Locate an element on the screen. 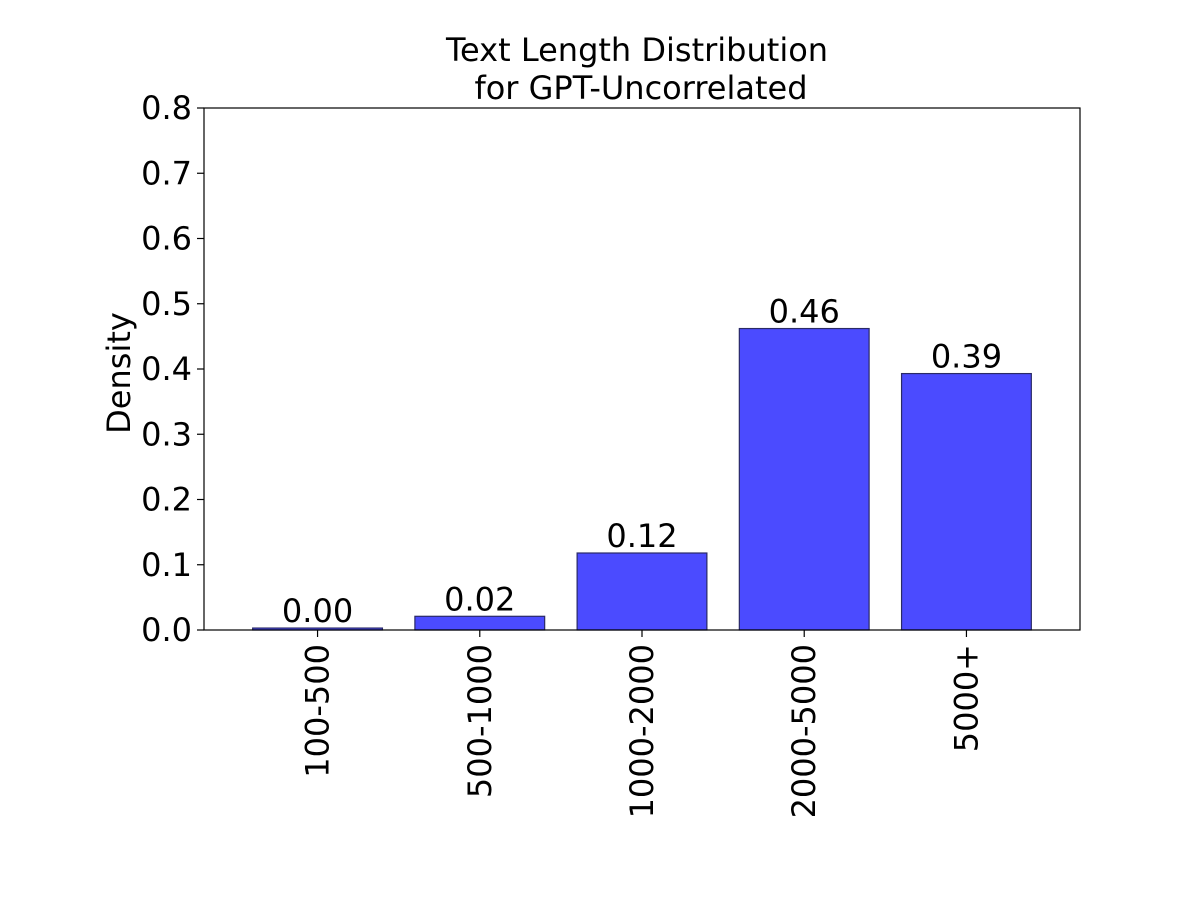  y-tick-label: 0.2 is located at coordinates (166, 500).